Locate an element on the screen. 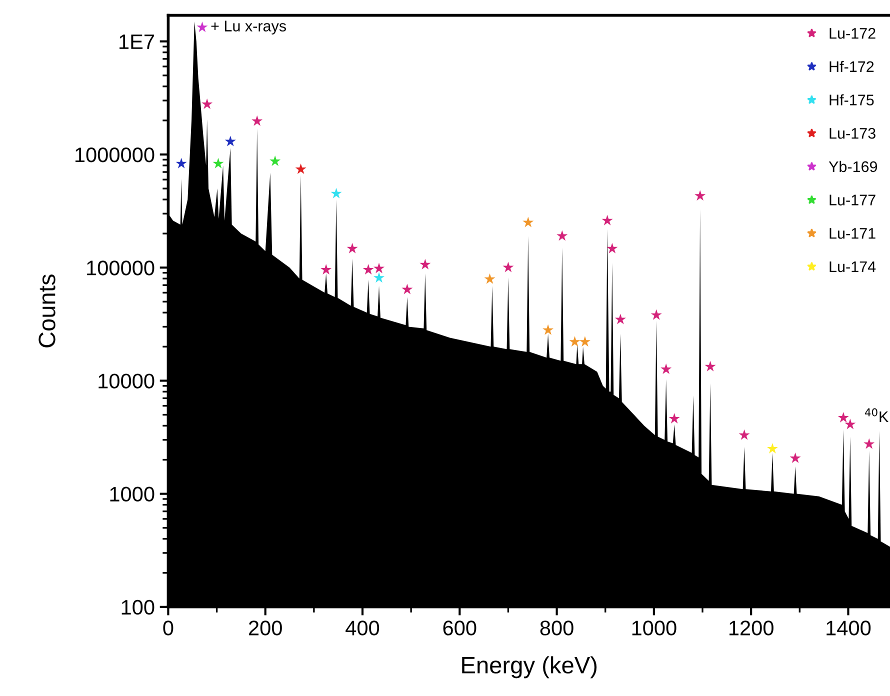 The width and height of the screenshot is (890, 696). legend-label: Hf-172 is located at coordinates (852, 66).